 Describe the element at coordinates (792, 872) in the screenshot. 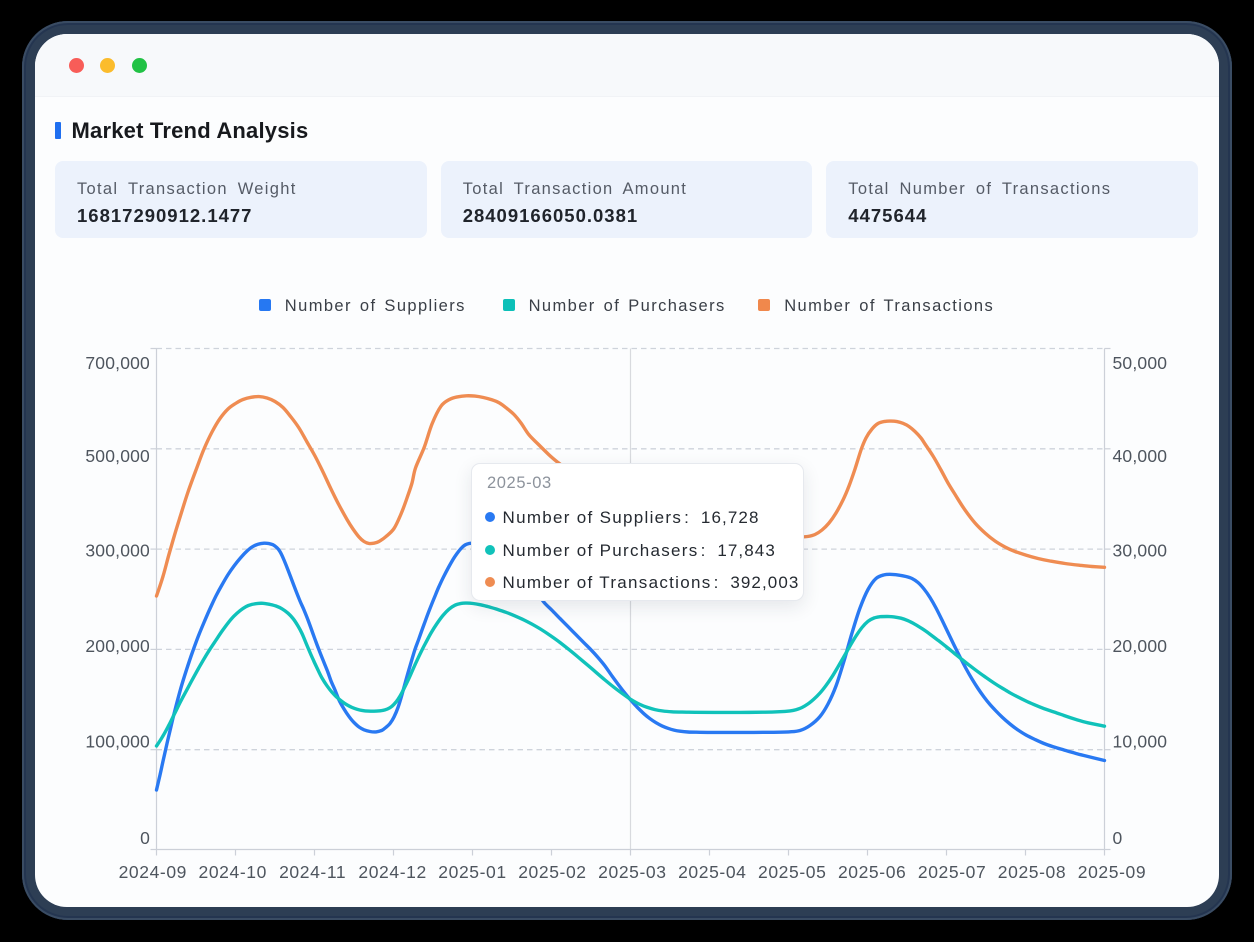

I see `svg-text: 2025-05` at that location.